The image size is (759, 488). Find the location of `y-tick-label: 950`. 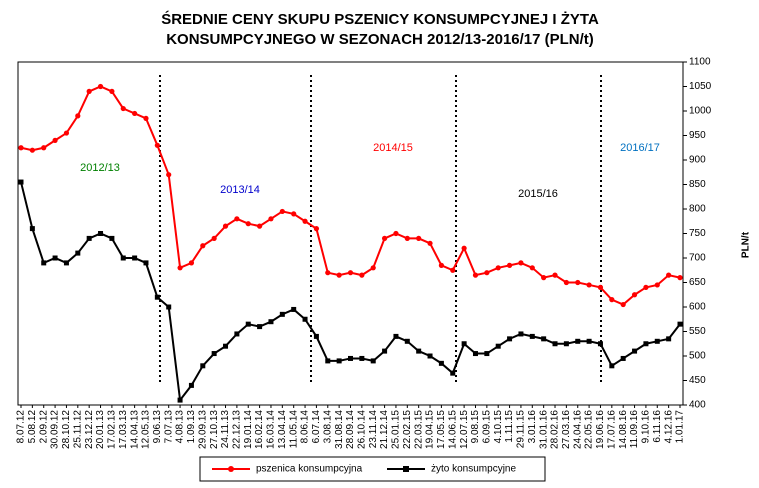

y-tick-label: 950 is located at coordinates (697, 135).